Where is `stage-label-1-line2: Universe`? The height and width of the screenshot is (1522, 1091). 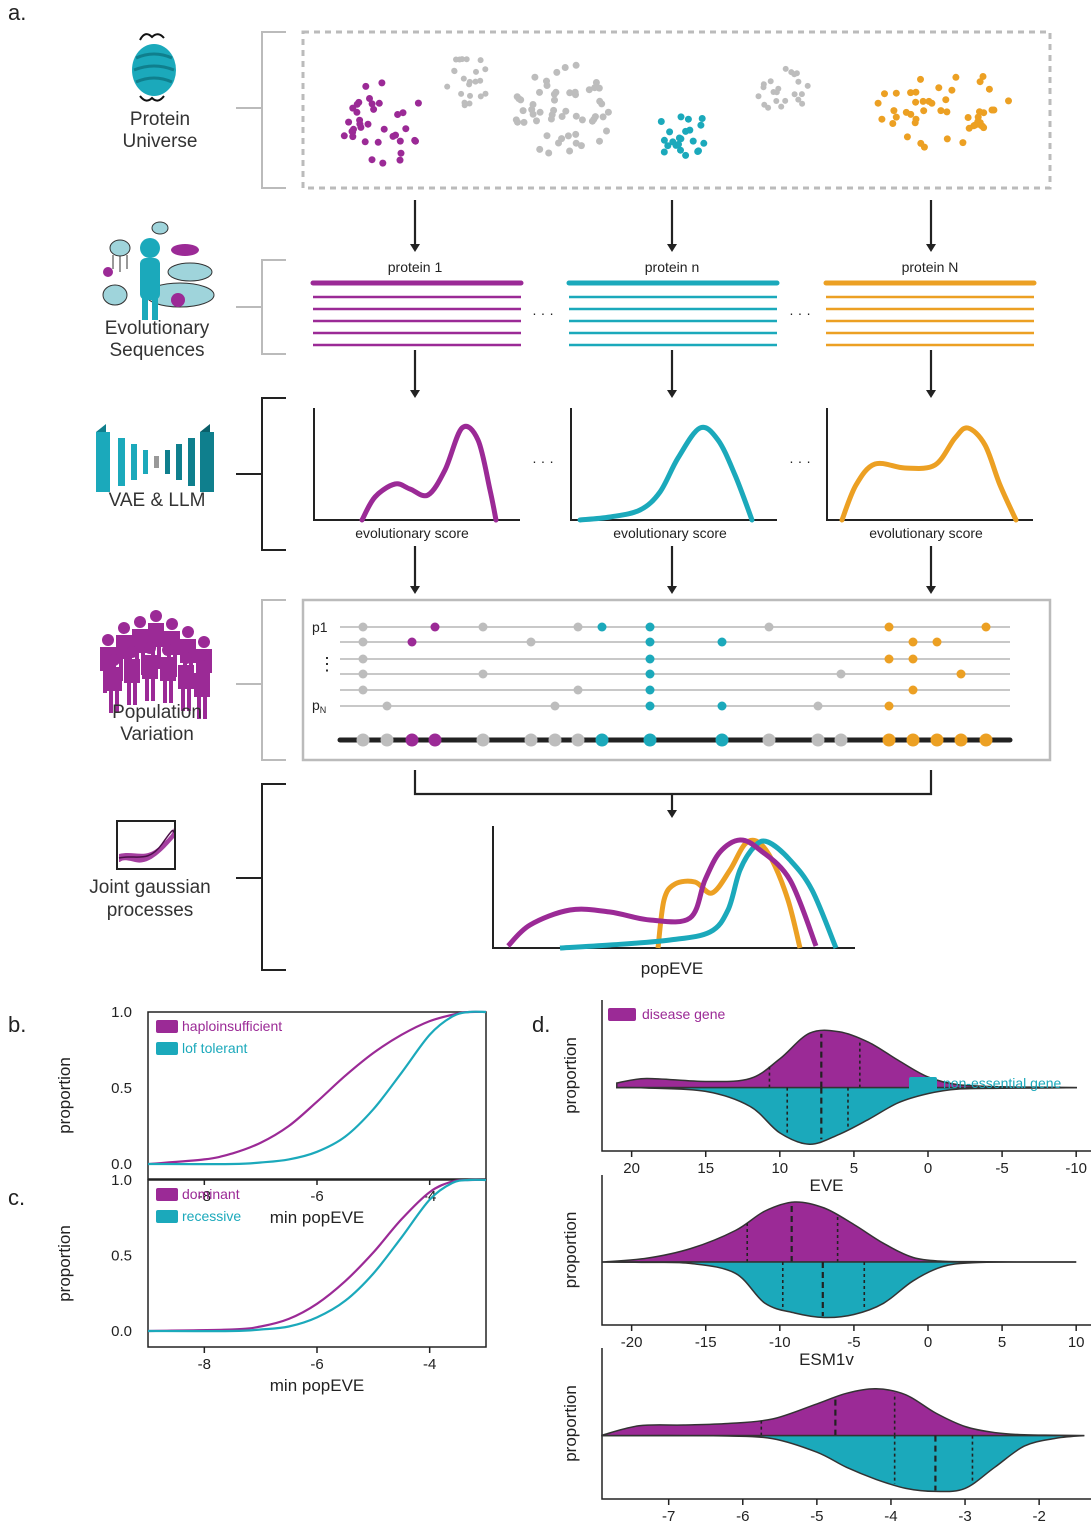 stage-label-1-line2: Universe is located at coordinates (160, 141).